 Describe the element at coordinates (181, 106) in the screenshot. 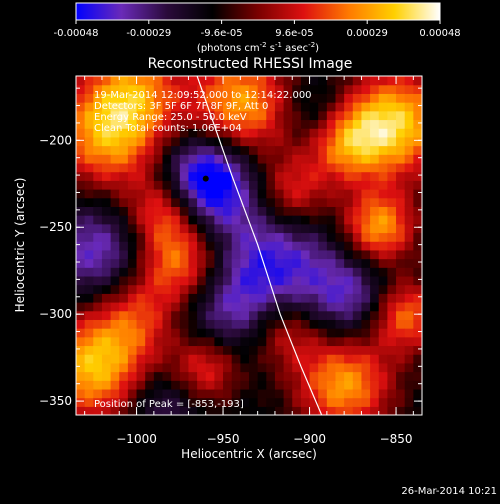

I see `annotation-detectors: Detectors: 3F 5F 6F 7F 8F 9F, Att 0` at that location.